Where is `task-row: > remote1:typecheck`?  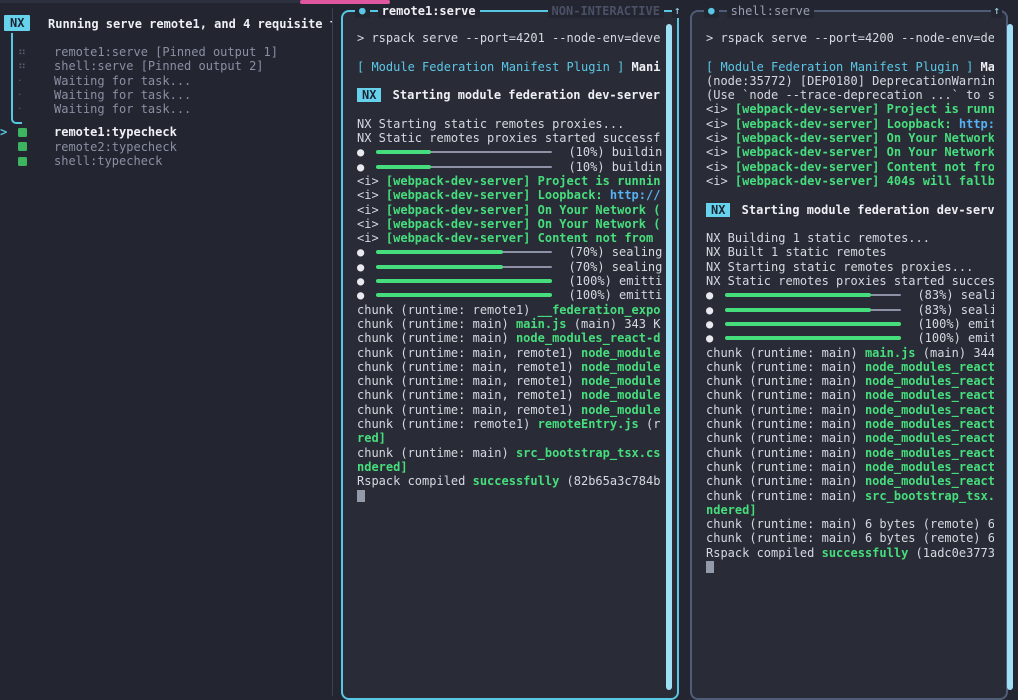 task-row: > remote1:typecheck is located at coordinates (166, 132).